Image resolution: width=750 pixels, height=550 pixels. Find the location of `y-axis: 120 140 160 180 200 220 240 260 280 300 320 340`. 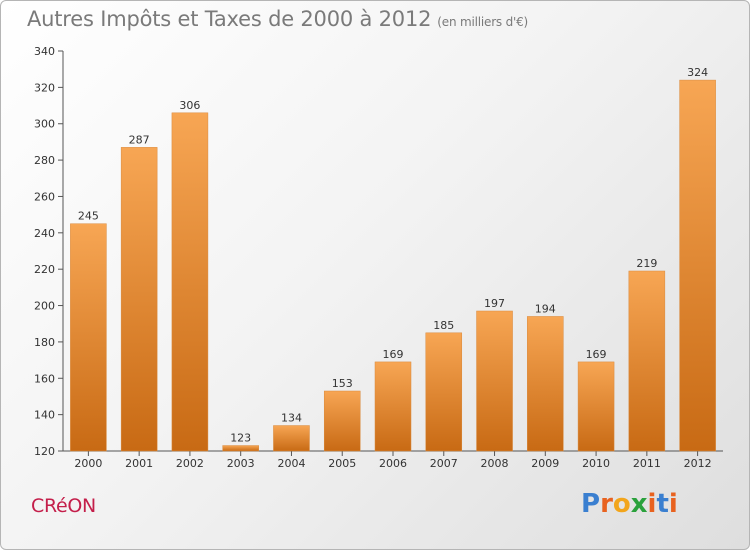

y-axis: 120 140 160 180 200 220 240 260 280 300 320 340 is located at coordinates (49, 251).